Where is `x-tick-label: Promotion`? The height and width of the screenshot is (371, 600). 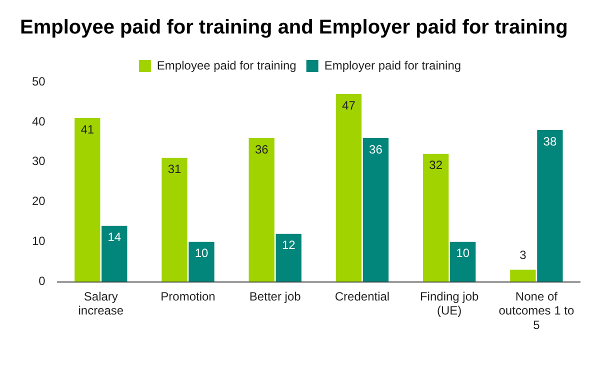
x-tick-label: Promotion is located at coordinates (188, 296).